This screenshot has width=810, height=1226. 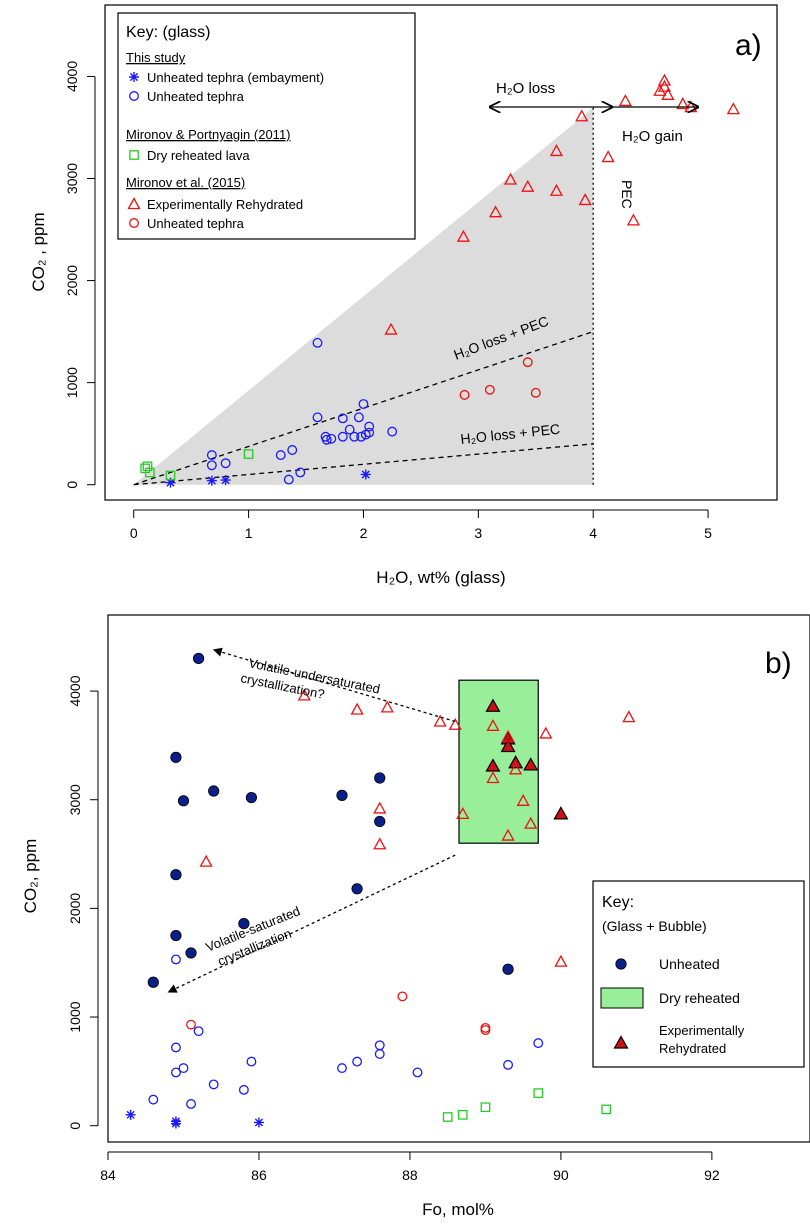 What do you see at coordinates (363, 464) in the screenshot?
I see `guide-line` at bounding box center [363, 464].